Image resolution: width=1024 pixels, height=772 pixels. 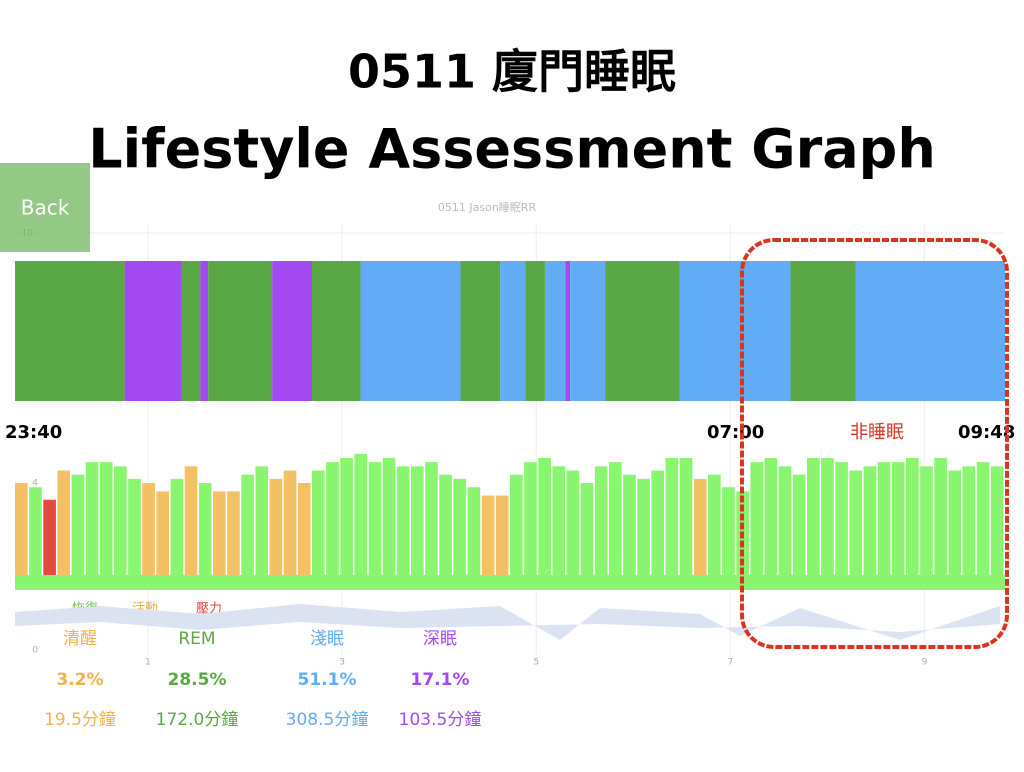 What do you see at coordinates (342, 663) in the screenshot?
I see `x-tick-label: 3` at bounding box center [342, 663].